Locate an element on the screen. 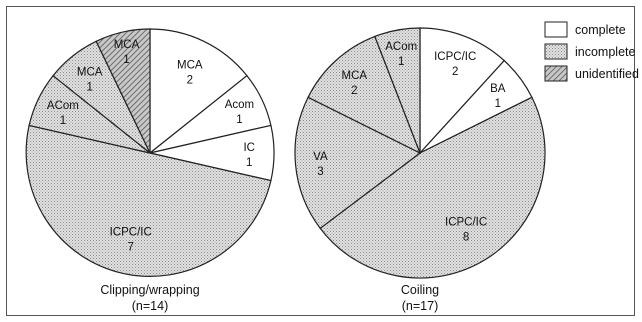 The image size is (642, 322). slice-label: VA is located at coordinates (320, 157).